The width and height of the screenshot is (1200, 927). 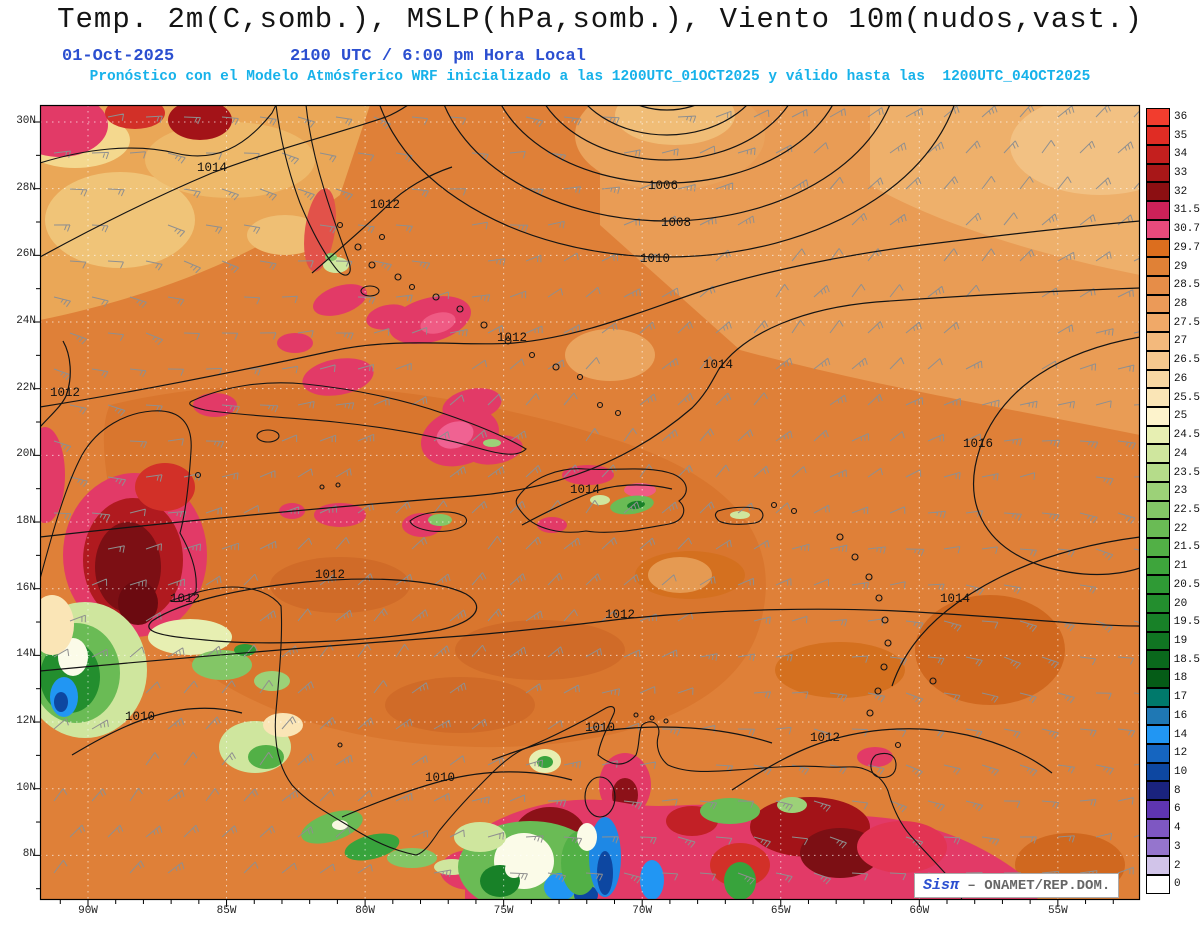 What do you see at coordinates (26, 454) in the screenshot?
I see `lat-label-20N: 20N` at bounding box center [26, 454].